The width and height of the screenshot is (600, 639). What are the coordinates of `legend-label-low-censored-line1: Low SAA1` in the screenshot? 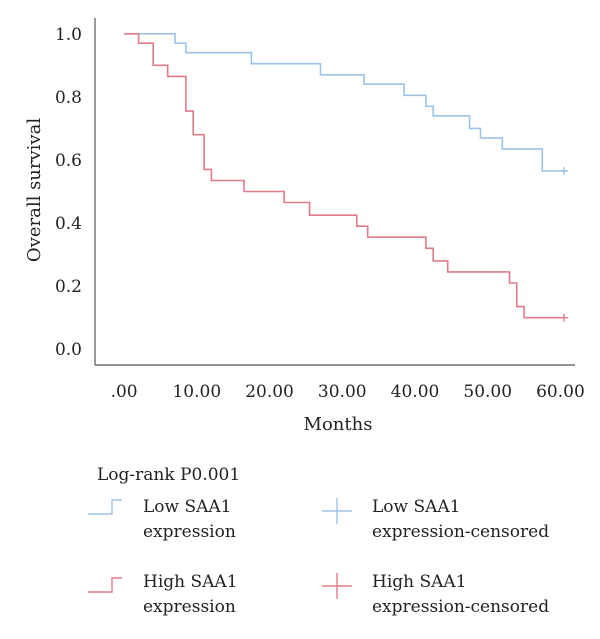 It's located at (416, 507).